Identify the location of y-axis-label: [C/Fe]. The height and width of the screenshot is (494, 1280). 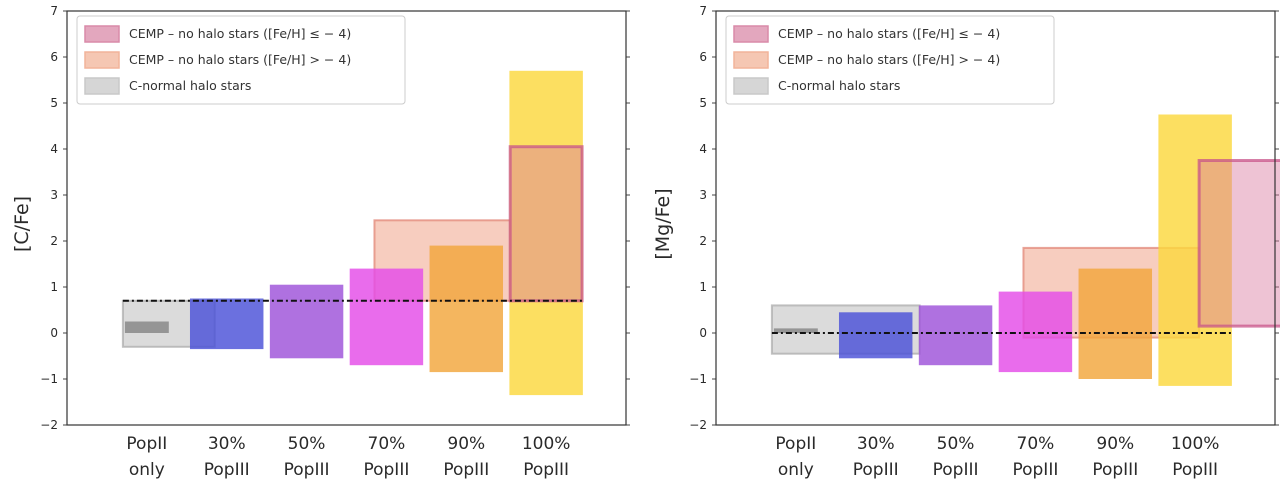
(22, 224).